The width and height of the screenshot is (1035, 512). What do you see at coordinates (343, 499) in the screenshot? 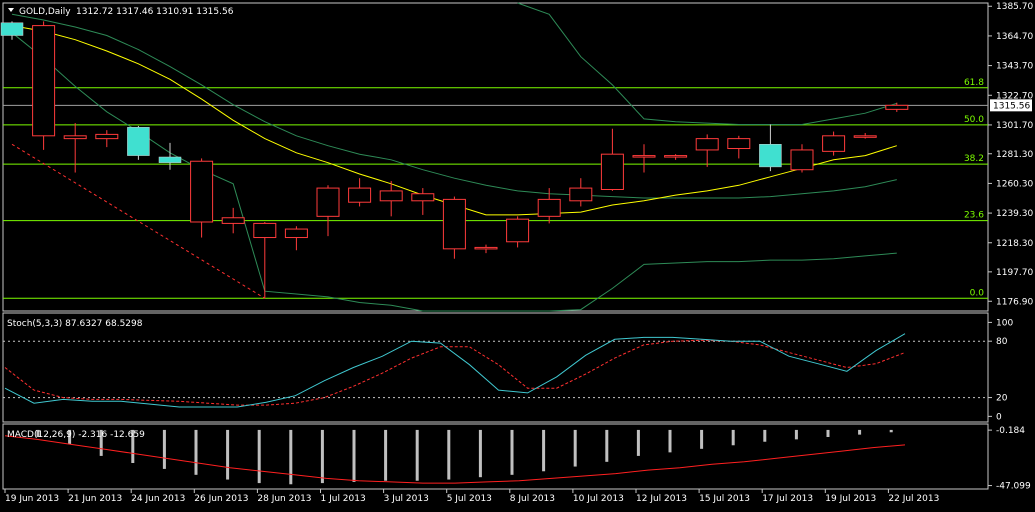
I see `date-tick-label: 1 Jul 2013` at bounding box center [343, 499].